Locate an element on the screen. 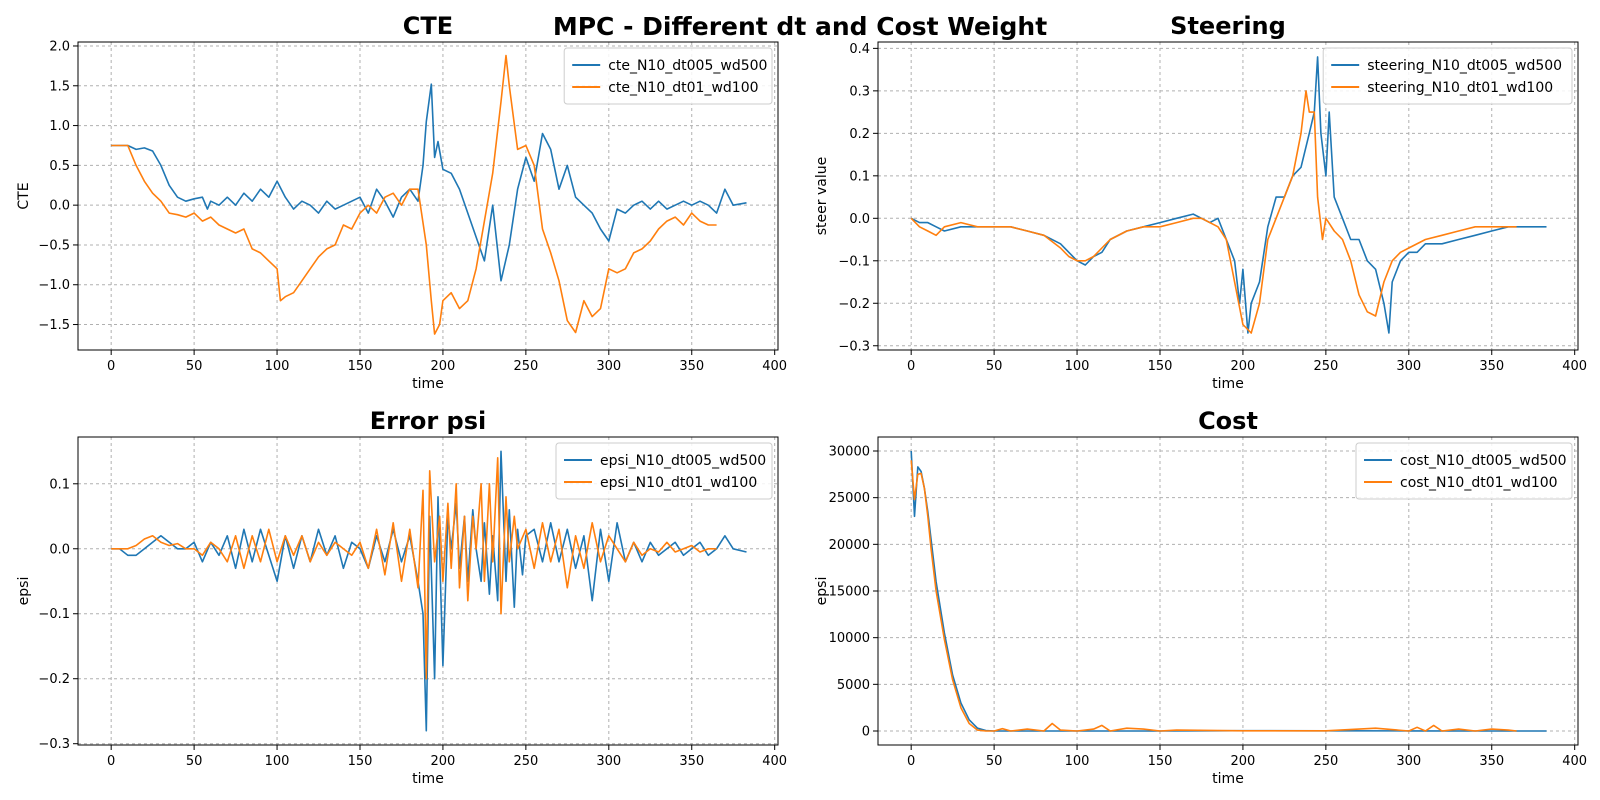  cost-ytick-label-20000: 20000 is located at coordinates (849, 545).